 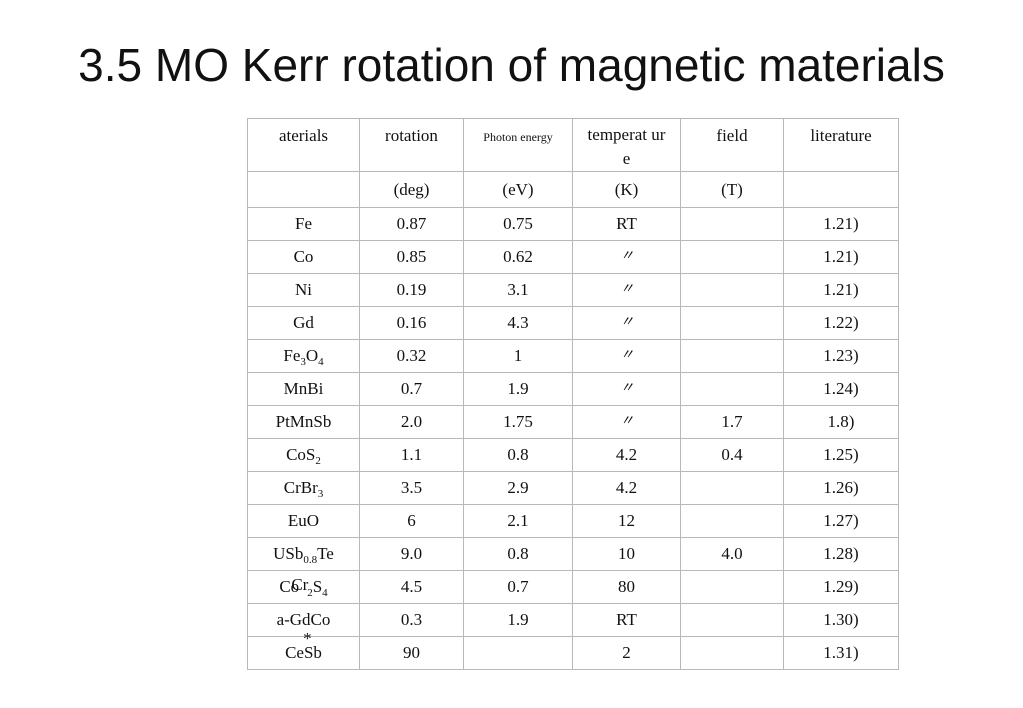 I want to click on header-literature: literature, so click(x=841, y=145).